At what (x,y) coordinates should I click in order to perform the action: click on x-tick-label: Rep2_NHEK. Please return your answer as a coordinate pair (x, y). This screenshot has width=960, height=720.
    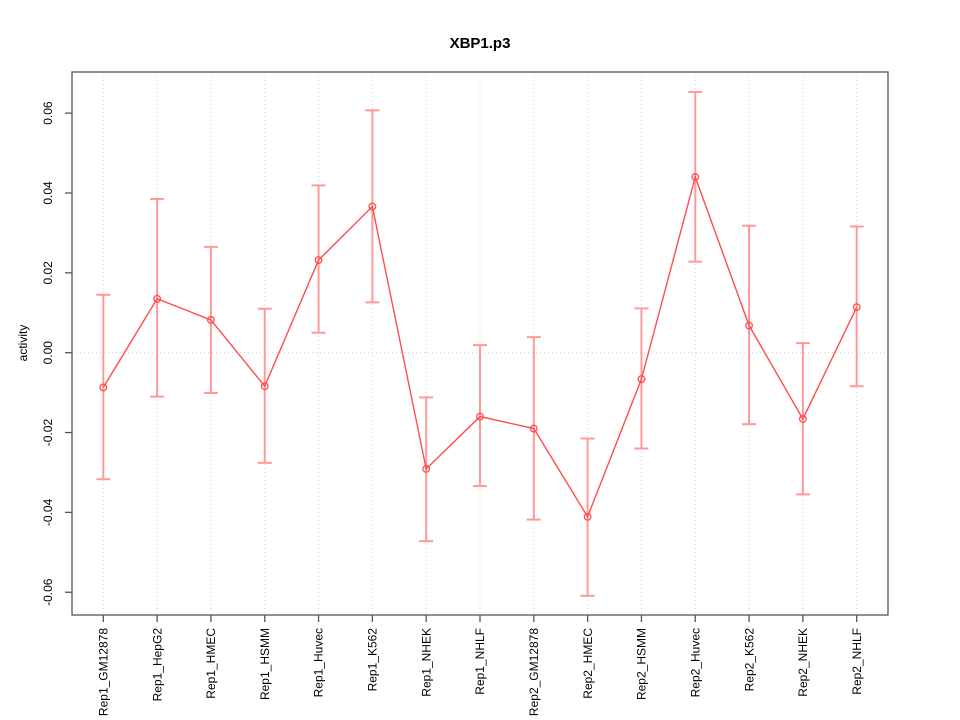
    Looking at the image, I should click on (803, 662).